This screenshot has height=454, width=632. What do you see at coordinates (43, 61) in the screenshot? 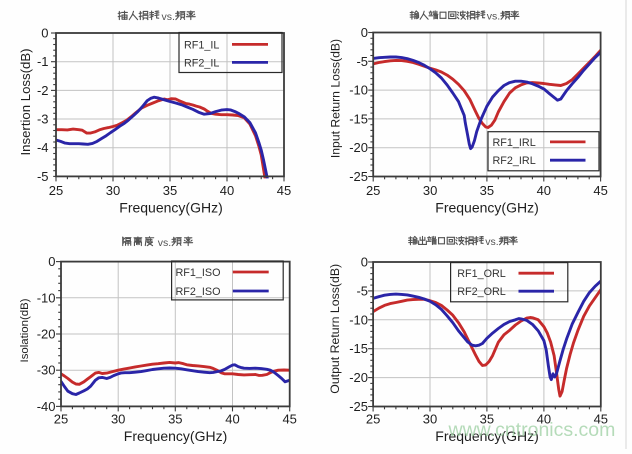
I see `svg-text: -1` at bounding box center [43, 61].